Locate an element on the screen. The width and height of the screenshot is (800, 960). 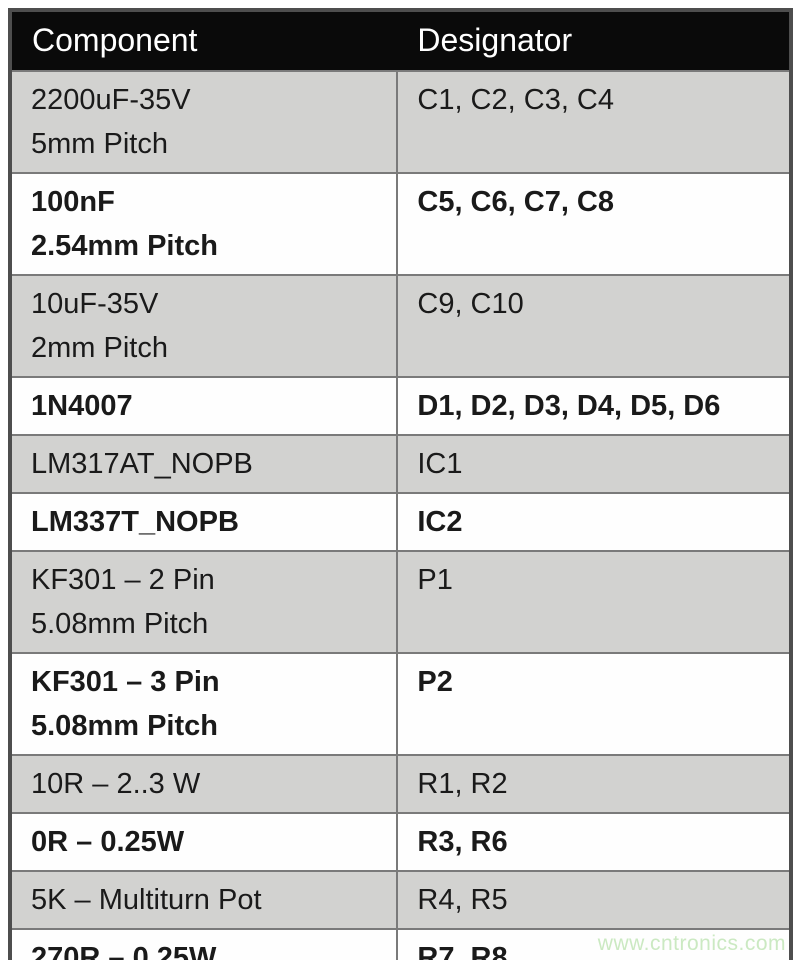
table-row: 1N4007 D1, D2, D3, D4, D5, D6 is located at coordinates (400, 406).